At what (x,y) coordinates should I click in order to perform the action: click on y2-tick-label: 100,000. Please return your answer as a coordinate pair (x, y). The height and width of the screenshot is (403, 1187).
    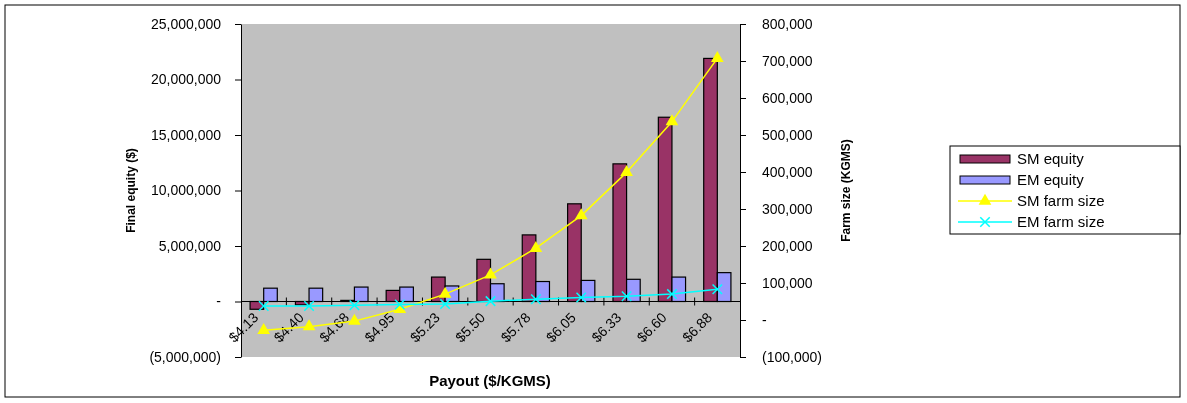
    Looking at the image, I should click on (787, 282).